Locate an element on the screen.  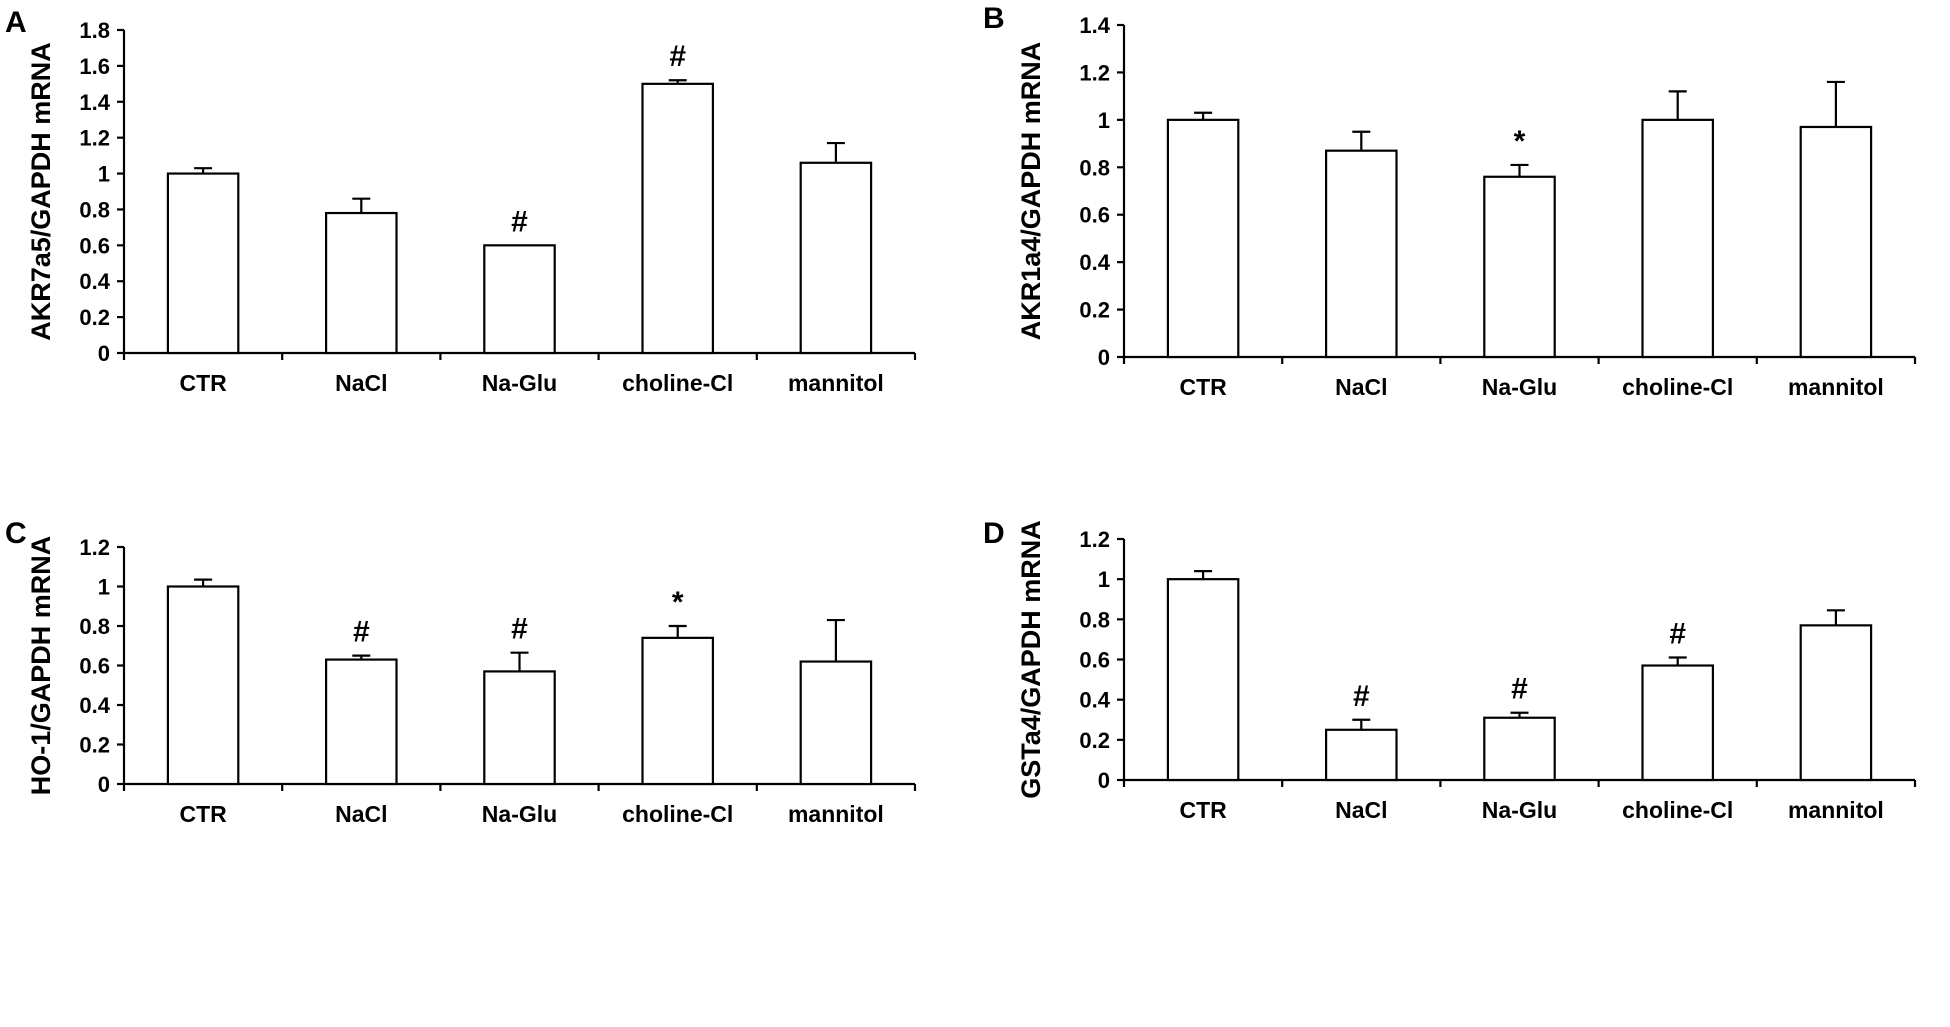
significance-mark: * is located at coordinates (678, 602).